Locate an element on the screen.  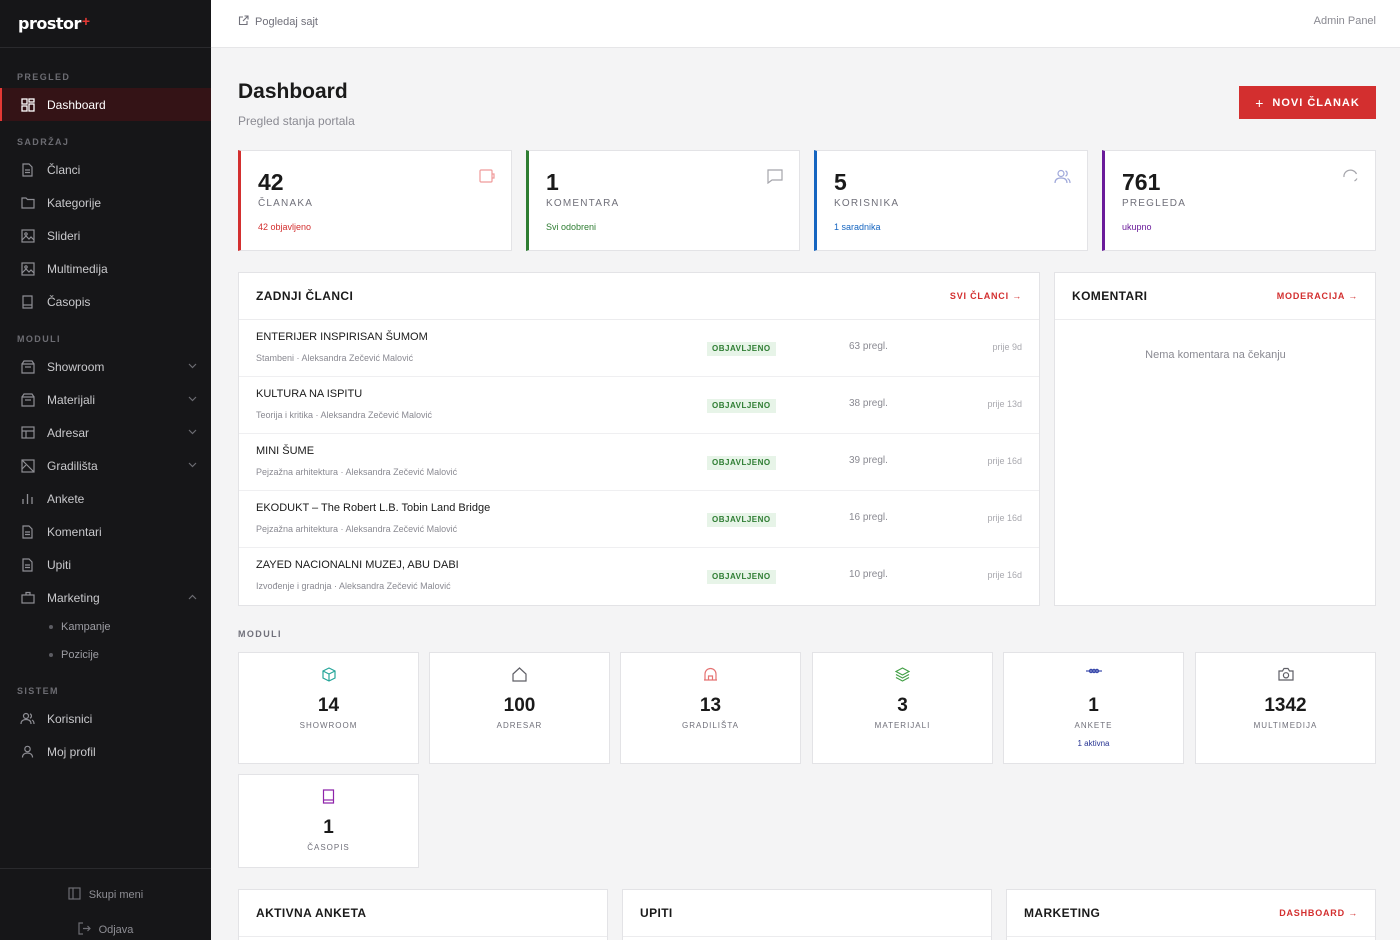
sidebar-item-label: Upiti is located at coordinates (59, 564).